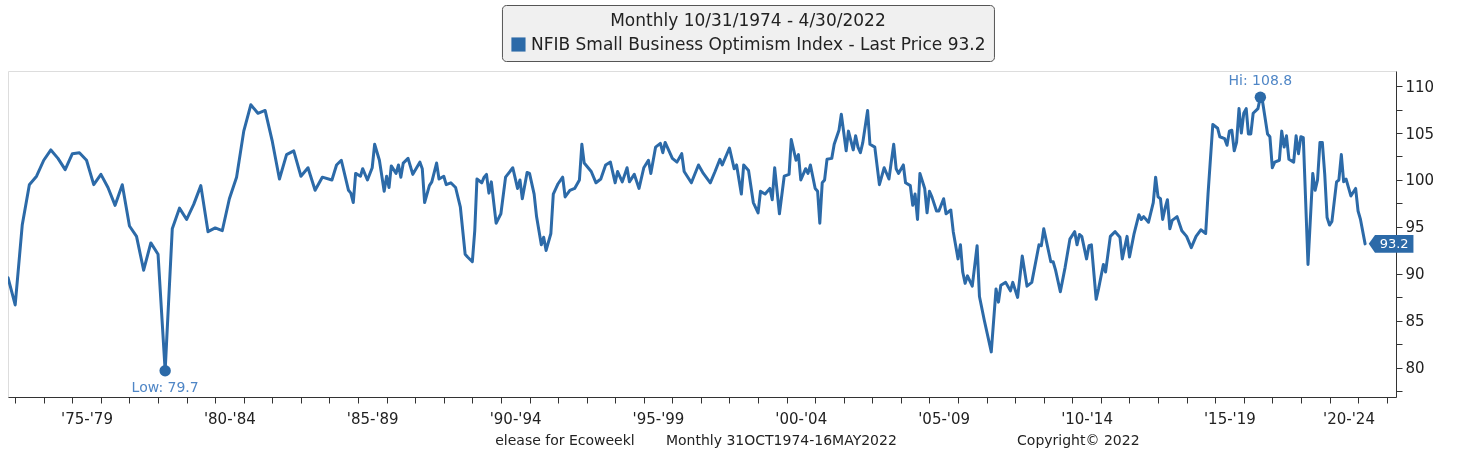 The width and height of the screenshot is (1459, 455). What do you see at coordinates (781, 440) in the screenshot?
I see `text: Monthly 31OCT1974-16MAY2022` at bounding box center [781, 440].